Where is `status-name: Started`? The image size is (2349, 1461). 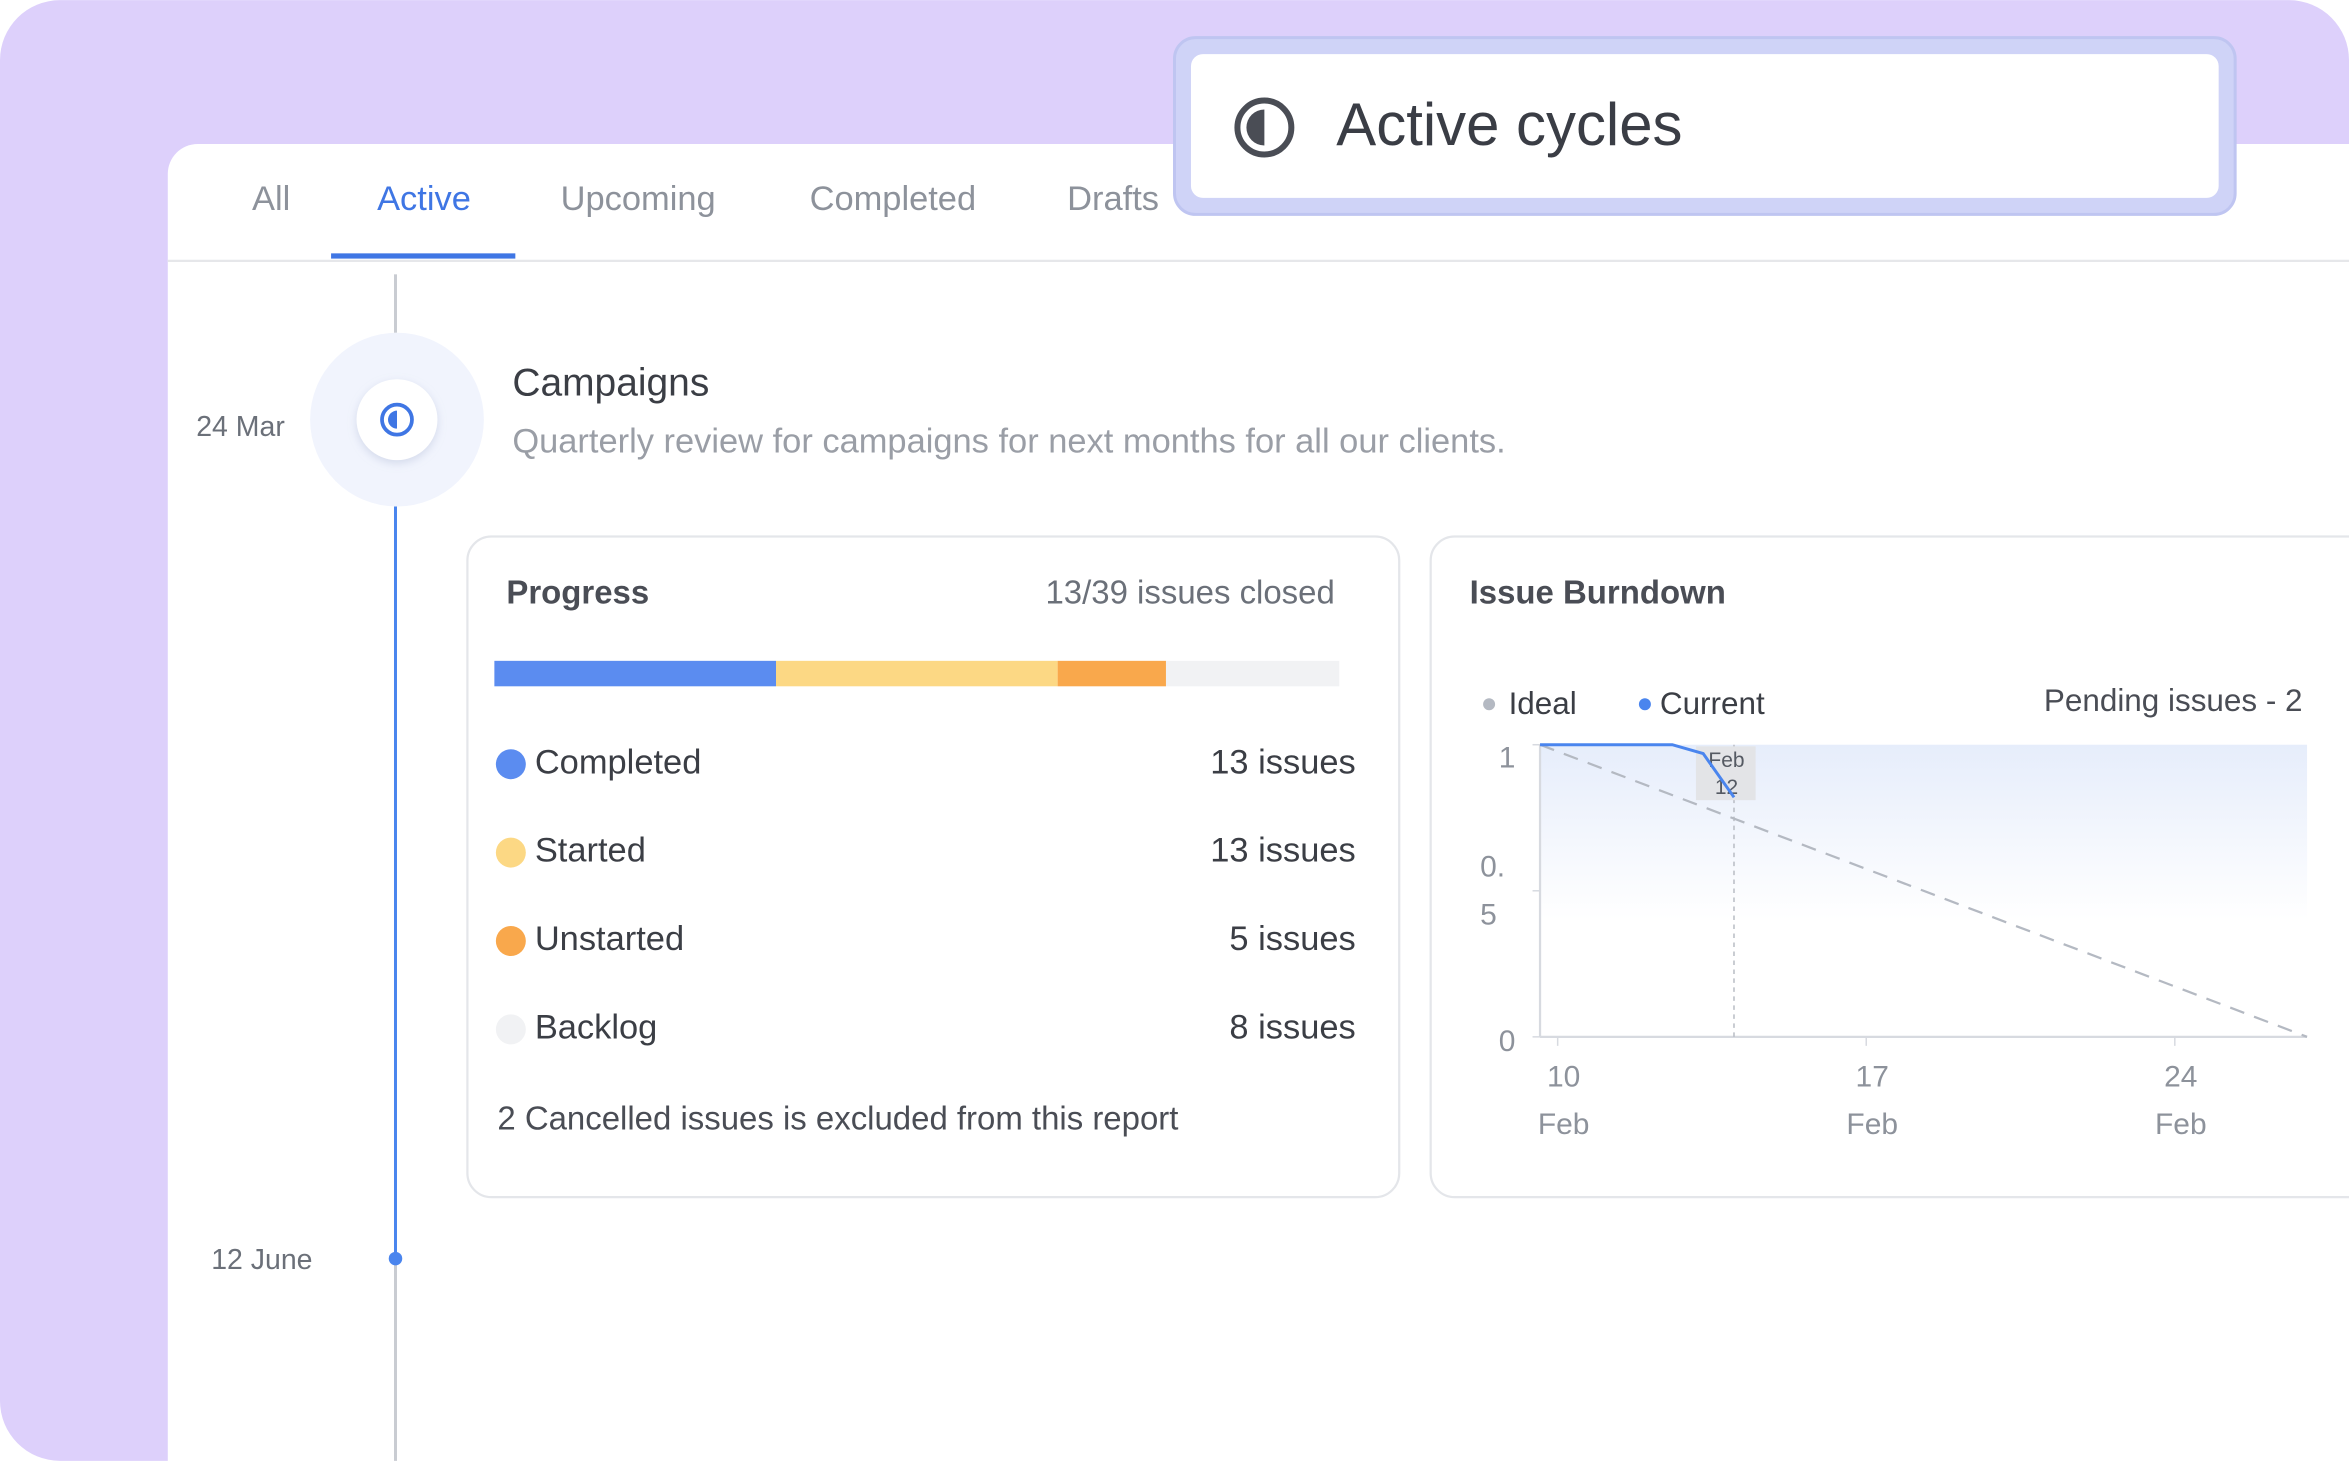 status-name: Started is located at coordinates (590, 851).